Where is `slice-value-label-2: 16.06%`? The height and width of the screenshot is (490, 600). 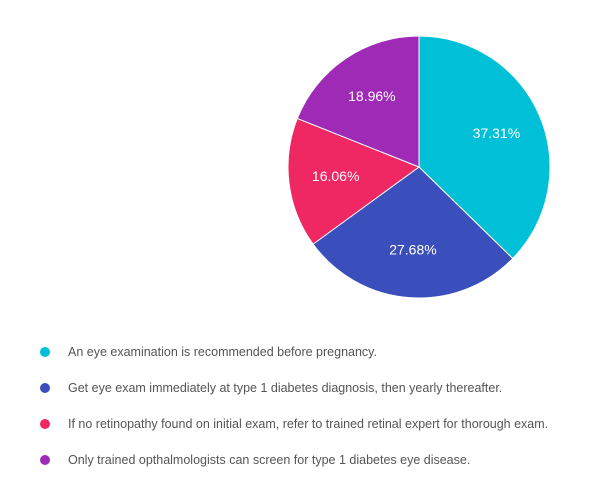 slice-value-label-2: 16.06% is located at coordinates (335, 176).